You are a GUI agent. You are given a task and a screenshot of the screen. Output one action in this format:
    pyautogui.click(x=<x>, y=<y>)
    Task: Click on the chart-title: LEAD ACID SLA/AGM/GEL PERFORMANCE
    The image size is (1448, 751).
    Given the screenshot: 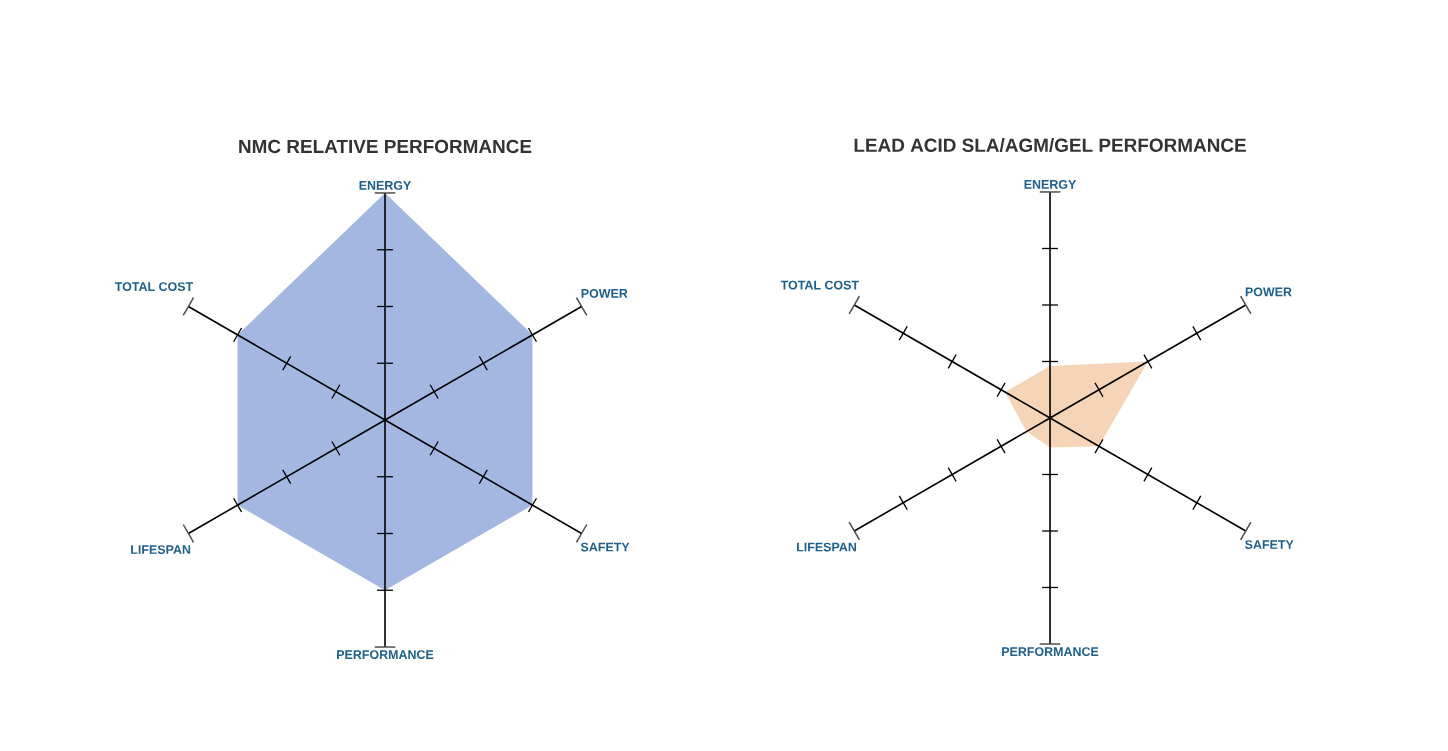 What is the action you would take?
    pyautogui.click(x=1050, y=145)
    